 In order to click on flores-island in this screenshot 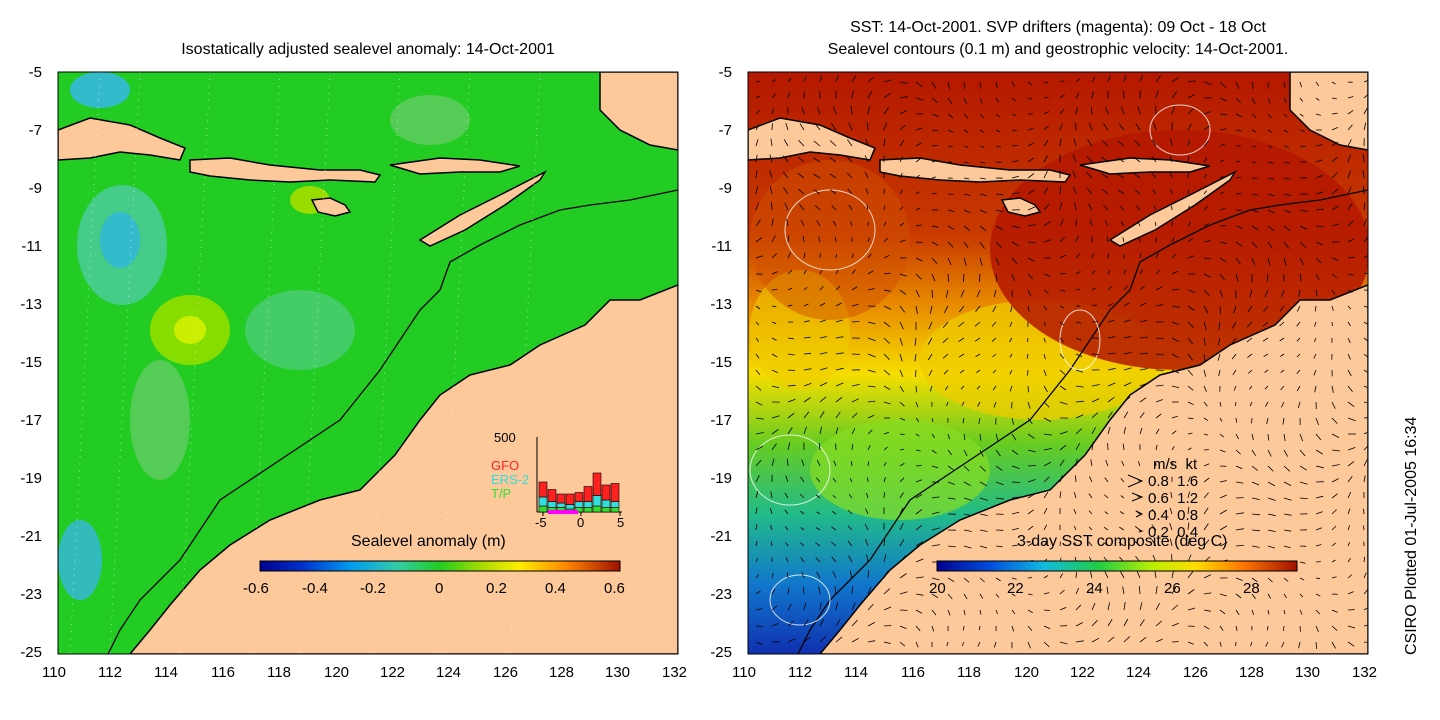, I will do `click(455, 166)`.